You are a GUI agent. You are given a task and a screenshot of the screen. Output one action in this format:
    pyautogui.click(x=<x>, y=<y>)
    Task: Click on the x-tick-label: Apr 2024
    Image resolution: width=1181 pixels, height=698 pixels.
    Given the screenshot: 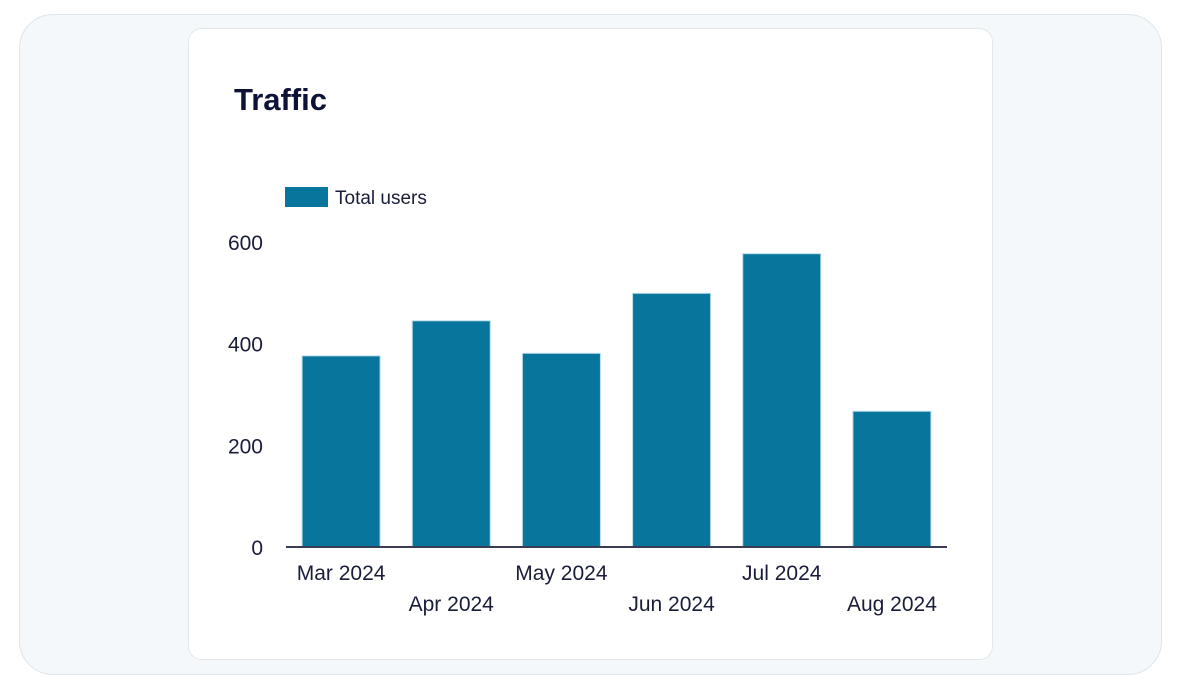 What is the action you would take?
    pyautogui.click(x=452, y=604)
    